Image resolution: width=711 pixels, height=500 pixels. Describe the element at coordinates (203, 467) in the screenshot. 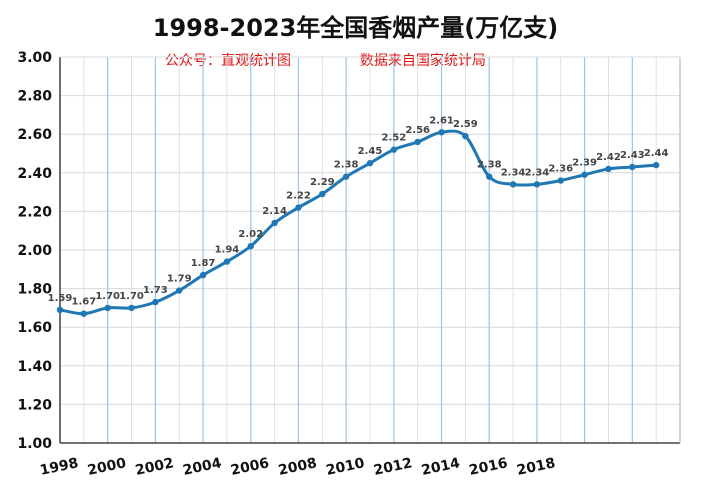

I see `x-tick-label: 2004` at that location.